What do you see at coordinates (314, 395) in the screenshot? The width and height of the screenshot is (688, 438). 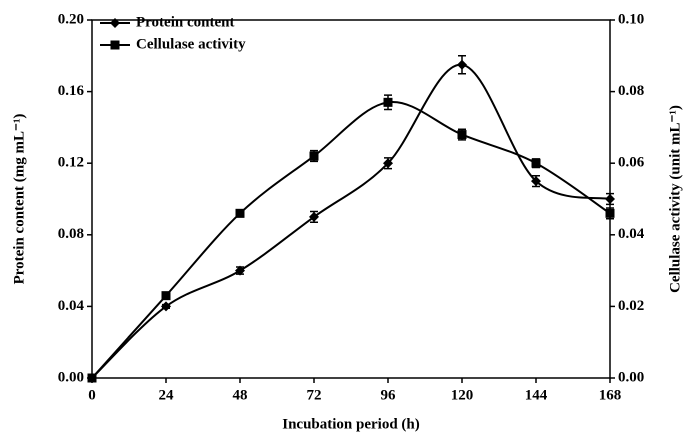 I see `x-tick-label: 72` at bounding box center [314, 395].